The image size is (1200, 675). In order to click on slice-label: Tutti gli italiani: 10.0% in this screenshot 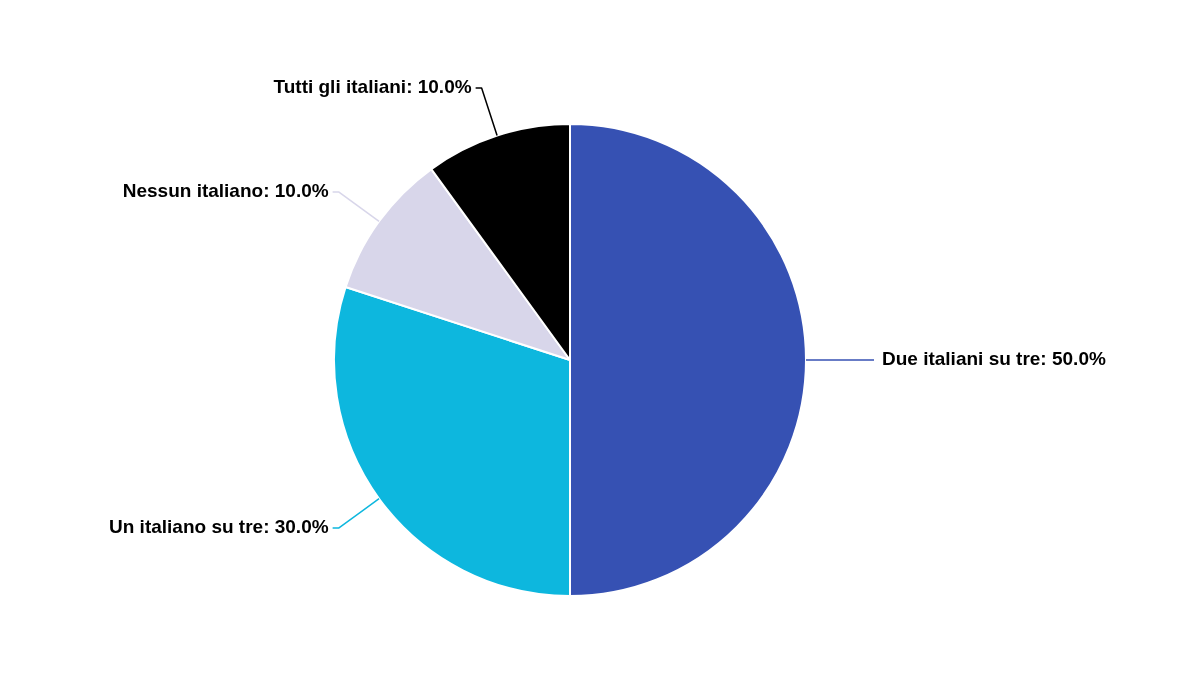, I will do `click(372, 87)`.